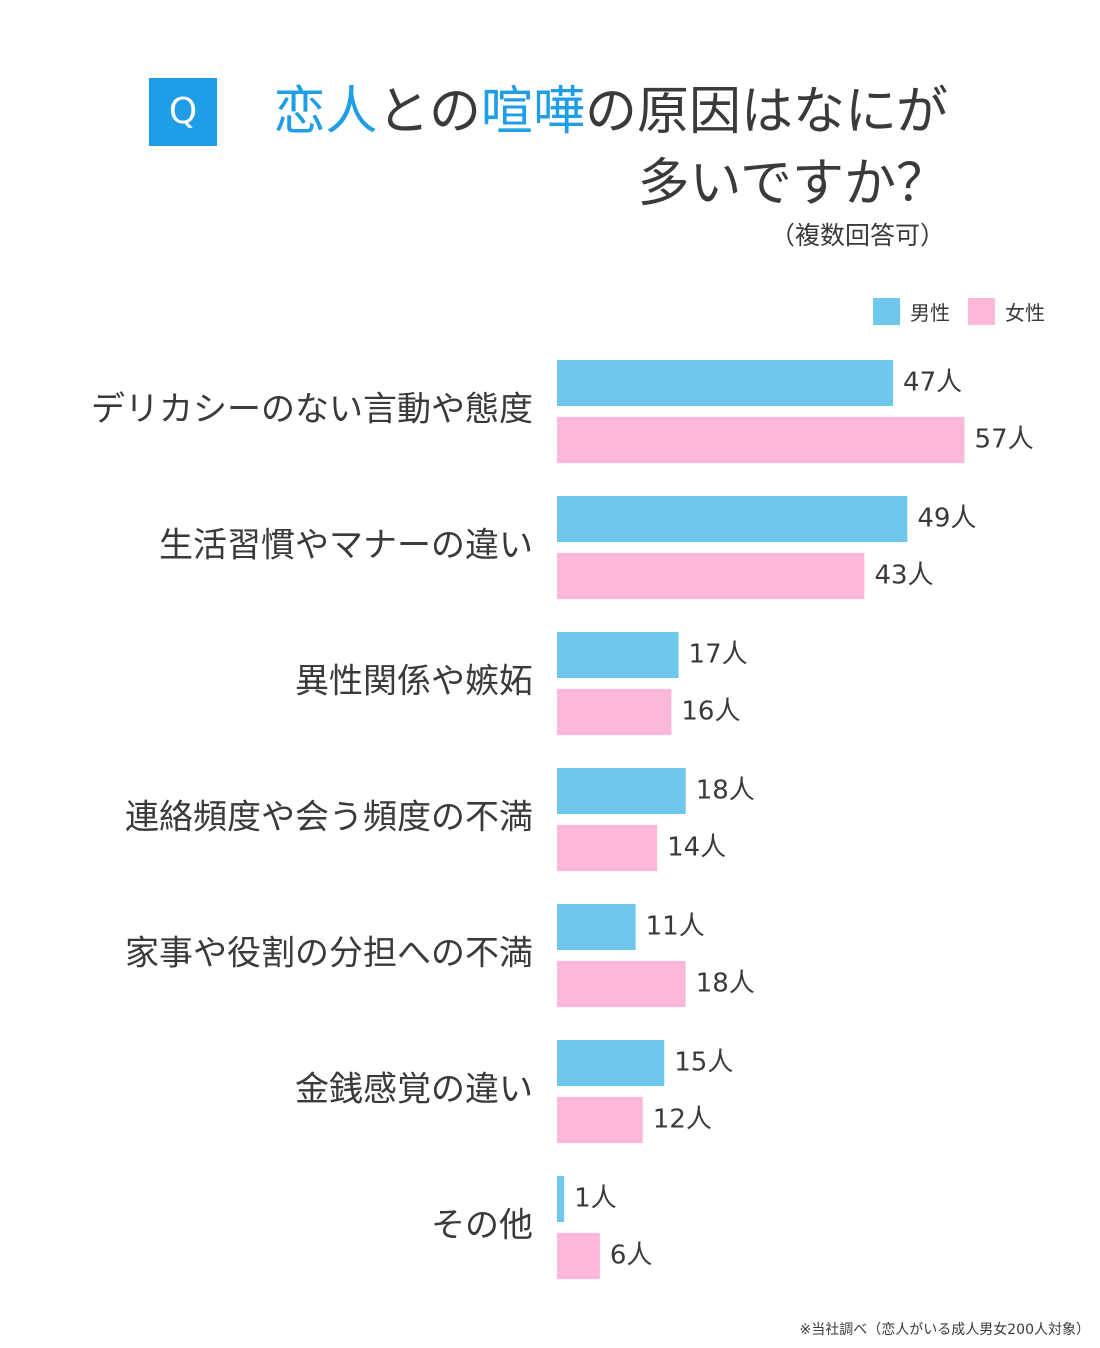  What do you see at coordinates (792, 184) in the screenshot?
I see `title-line-2: 多いですか？` at bounding box center [792, 184].